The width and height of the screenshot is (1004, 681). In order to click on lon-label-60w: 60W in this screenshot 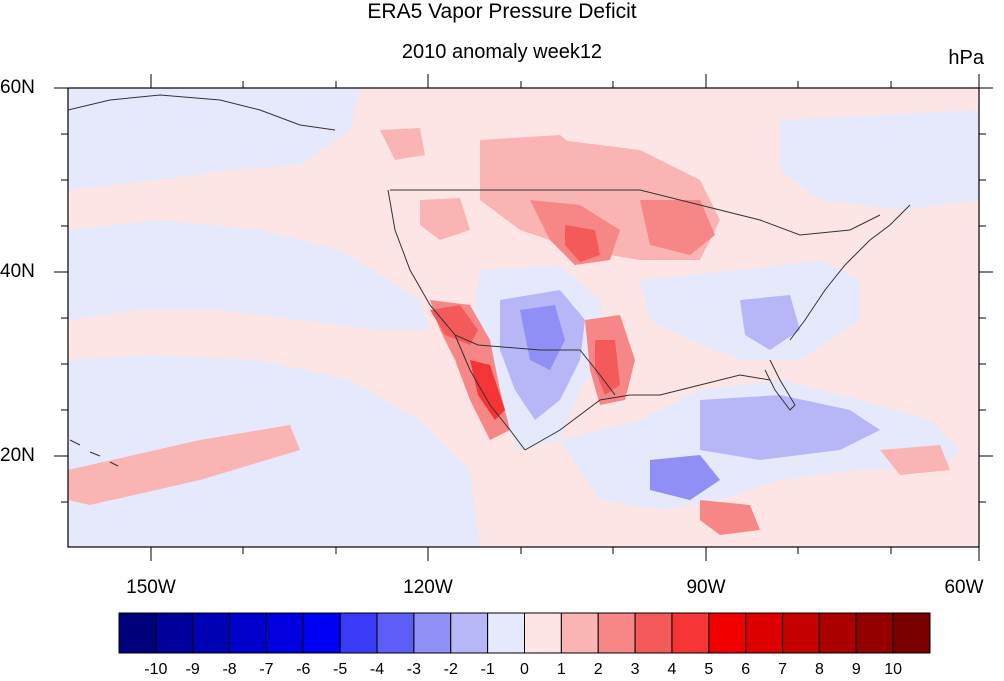, I will do `click(964, 587)`.